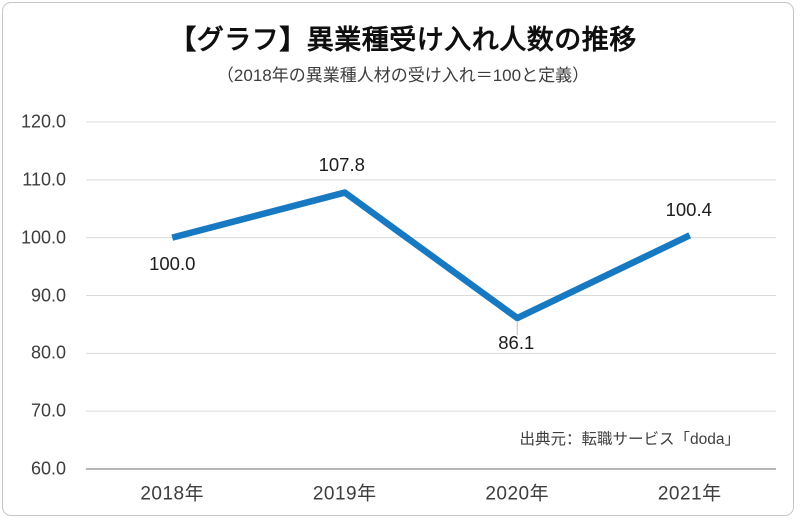 The width and height of the screenshot is (800, 528). What do you see at coordinates (403, 75) in the screenshot?
I see `chart-subtitle: （2018年の異業種人材の受け入れ＝100と定義）` at bounding box center [403, 75].